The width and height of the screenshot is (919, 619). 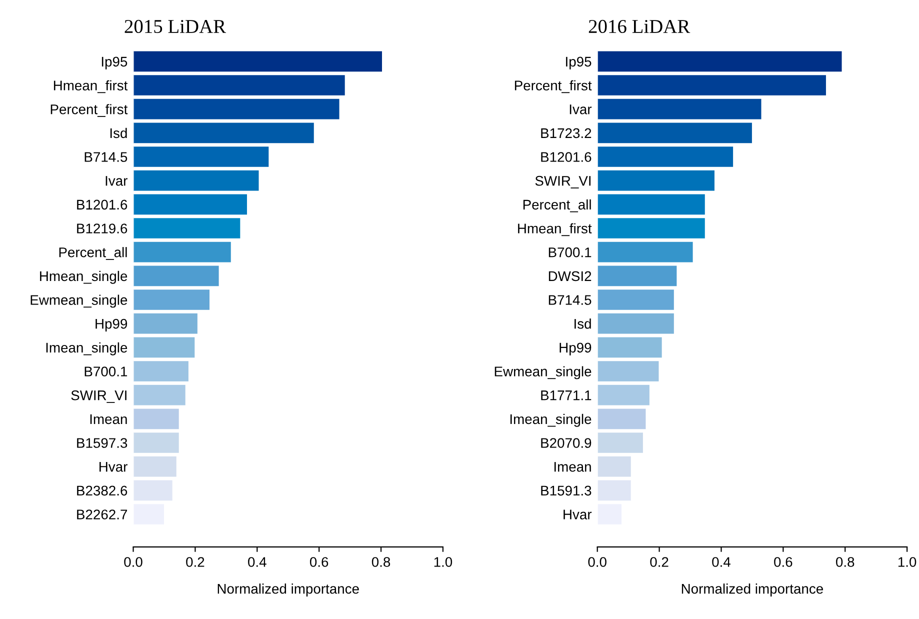 What do you see at coordinates (84, 277) in the screenshot?
I see `y-tick-label: Hmean_single` at bounding box center [84, 277].